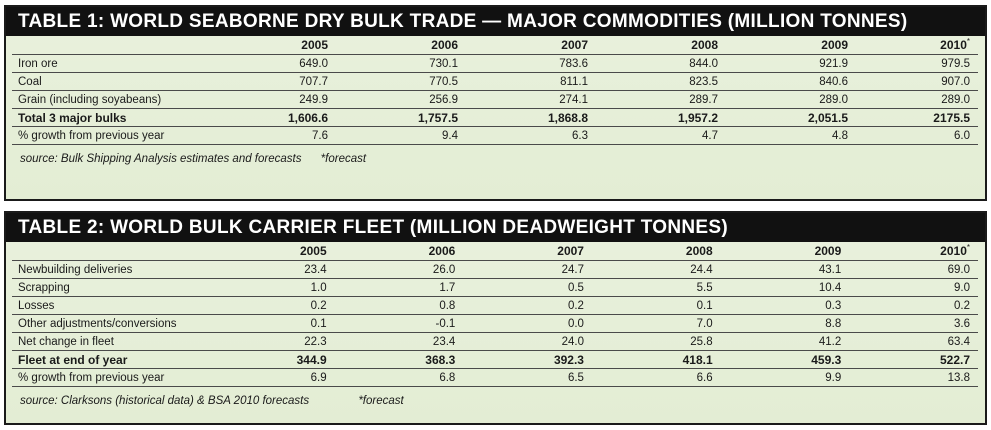 This screenshot has width=991, height=430. Describe the element at coordinates (791, 117) in the screenshot. I see `cell-value: 2,051.5` at that location.